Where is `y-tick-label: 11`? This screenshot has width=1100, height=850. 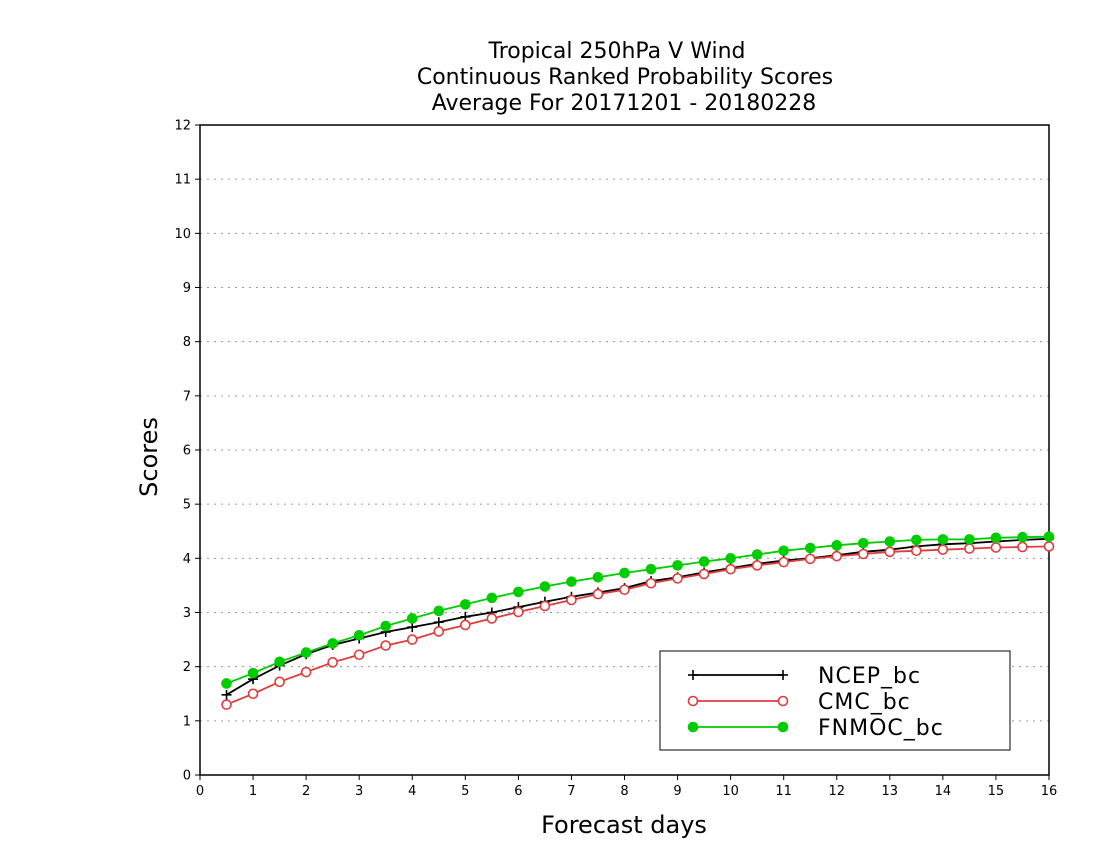 y-tick-label: 11 is located at coordinates (182, 180).